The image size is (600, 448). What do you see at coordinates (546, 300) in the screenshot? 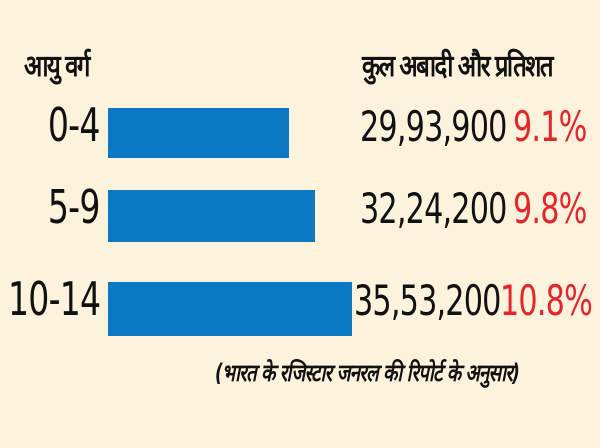
I see `percent-label: 10.8%` at bounding box center [546, 300].